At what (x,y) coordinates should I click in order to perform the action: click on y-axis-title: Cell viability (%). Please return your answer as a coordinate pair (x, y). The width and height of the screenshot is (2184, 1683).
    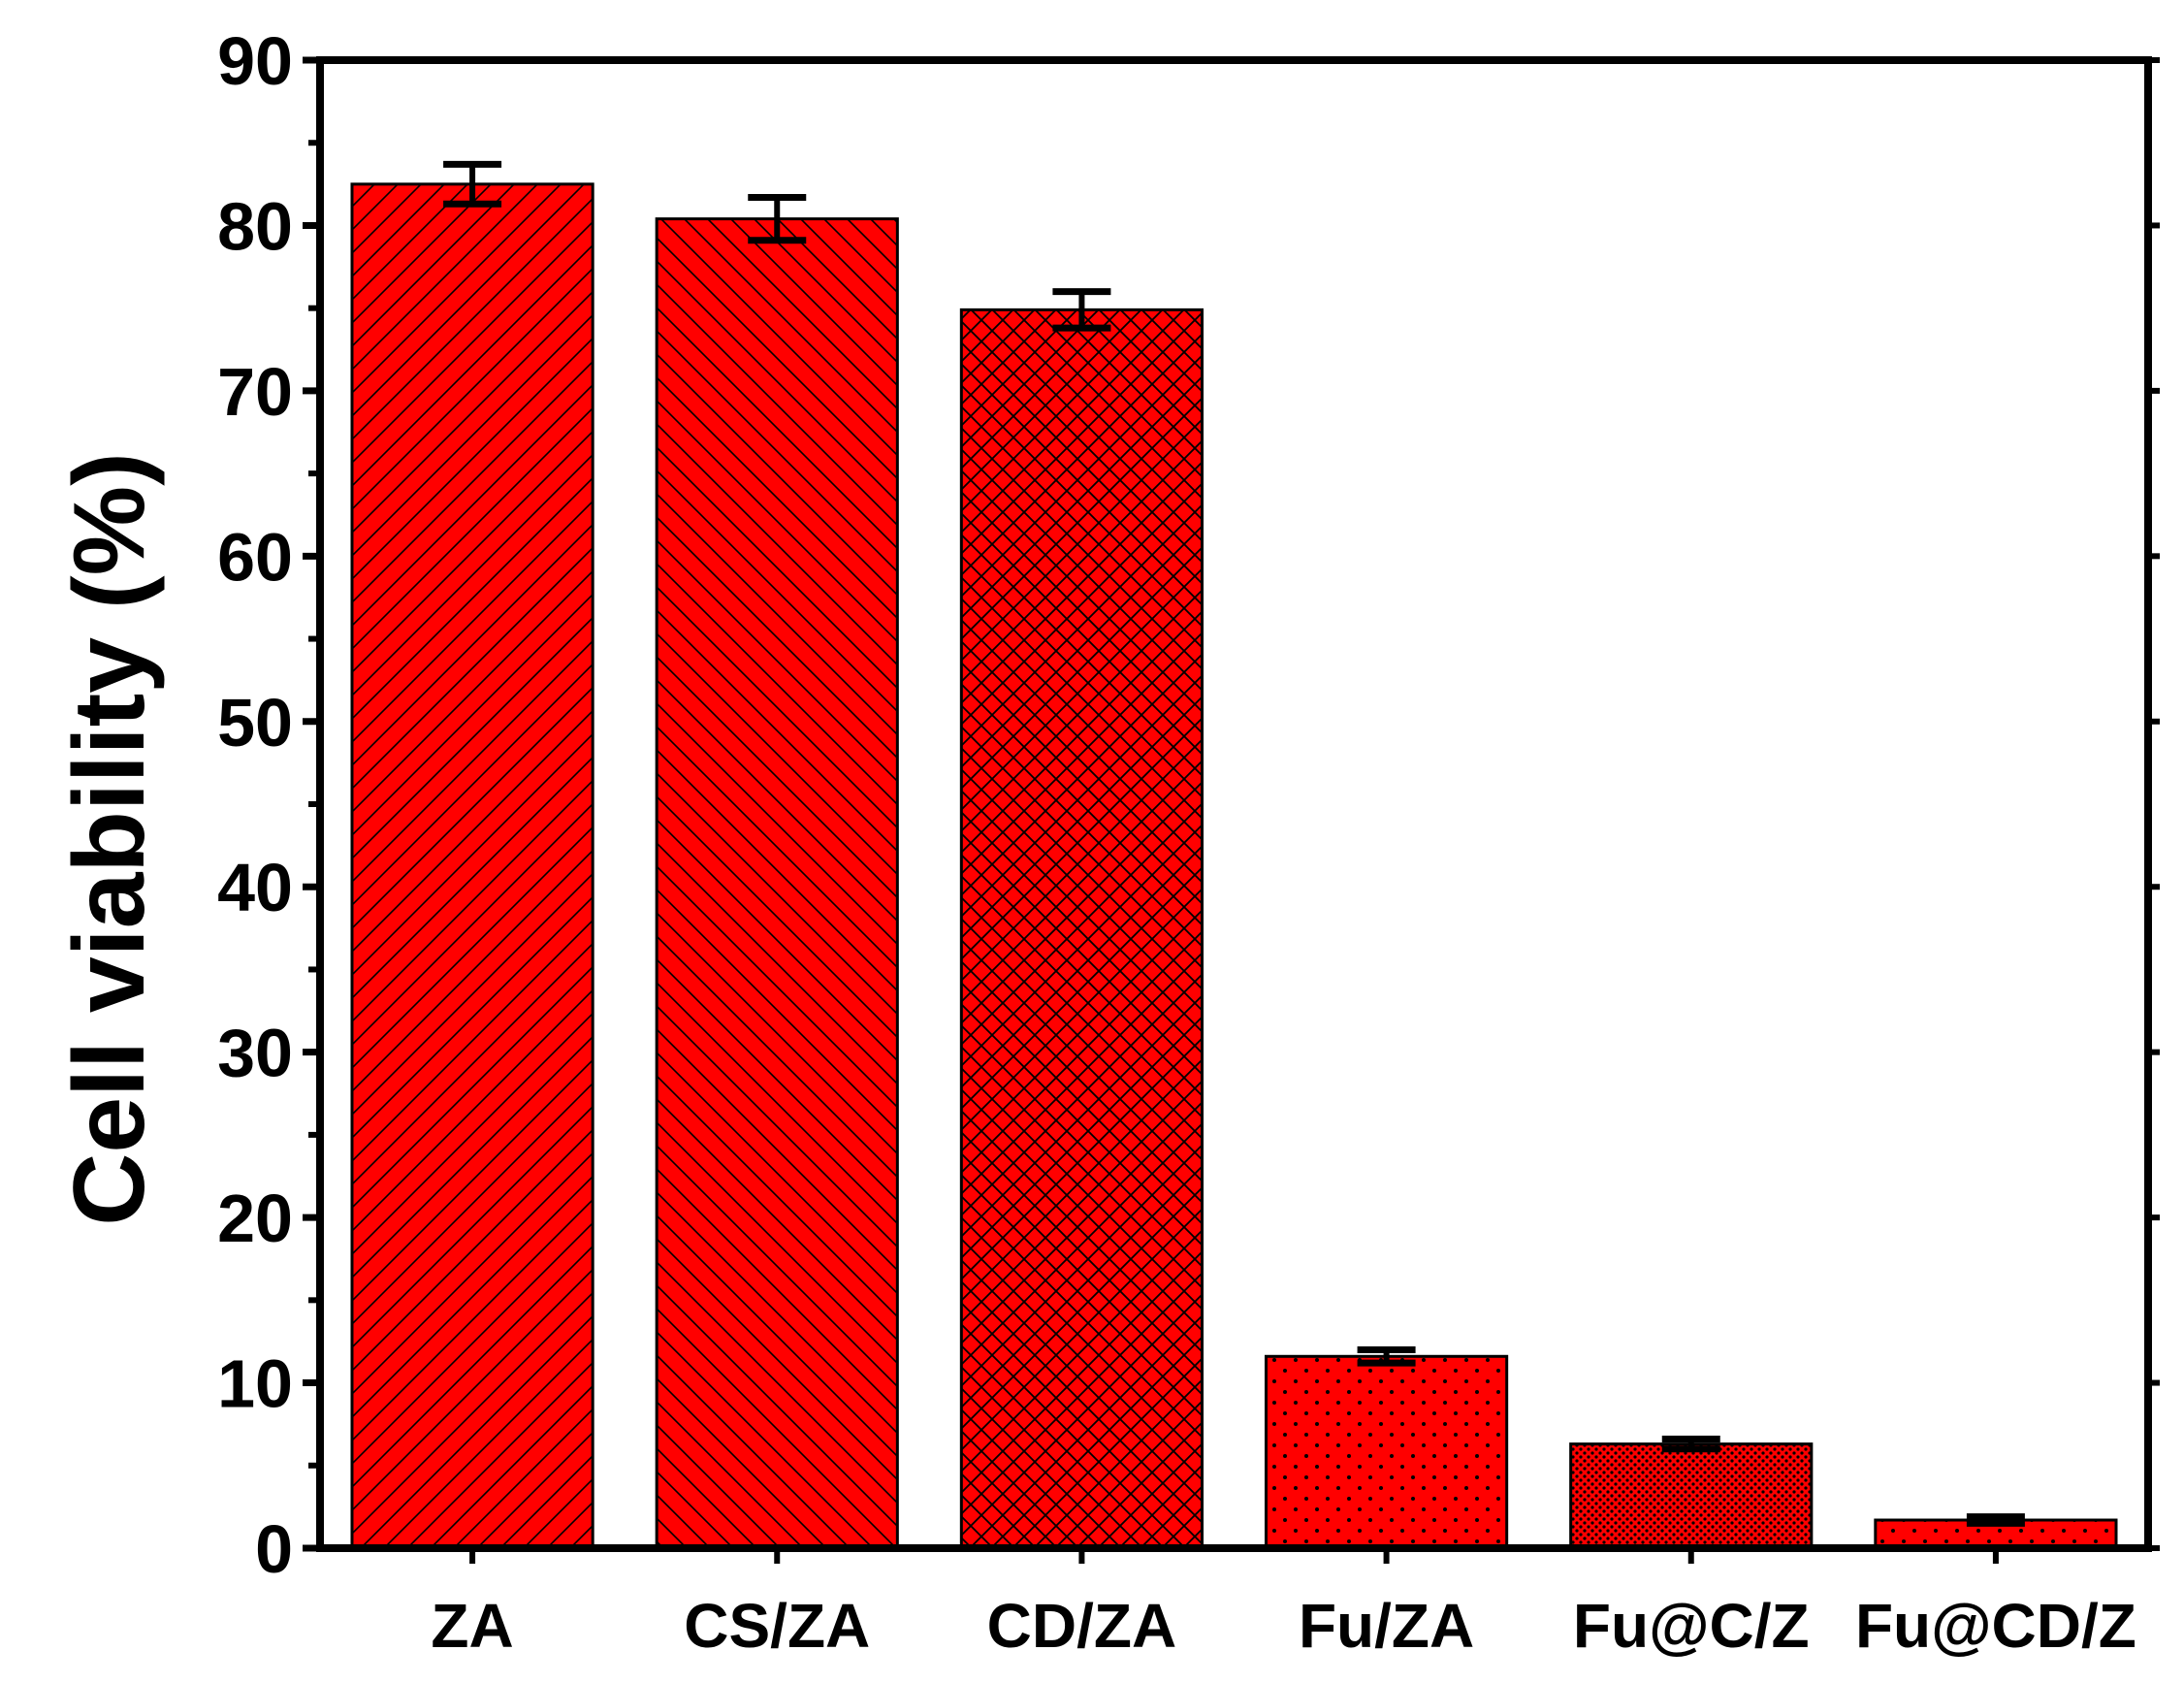
    Looking at the image, I should click on (109, 839).